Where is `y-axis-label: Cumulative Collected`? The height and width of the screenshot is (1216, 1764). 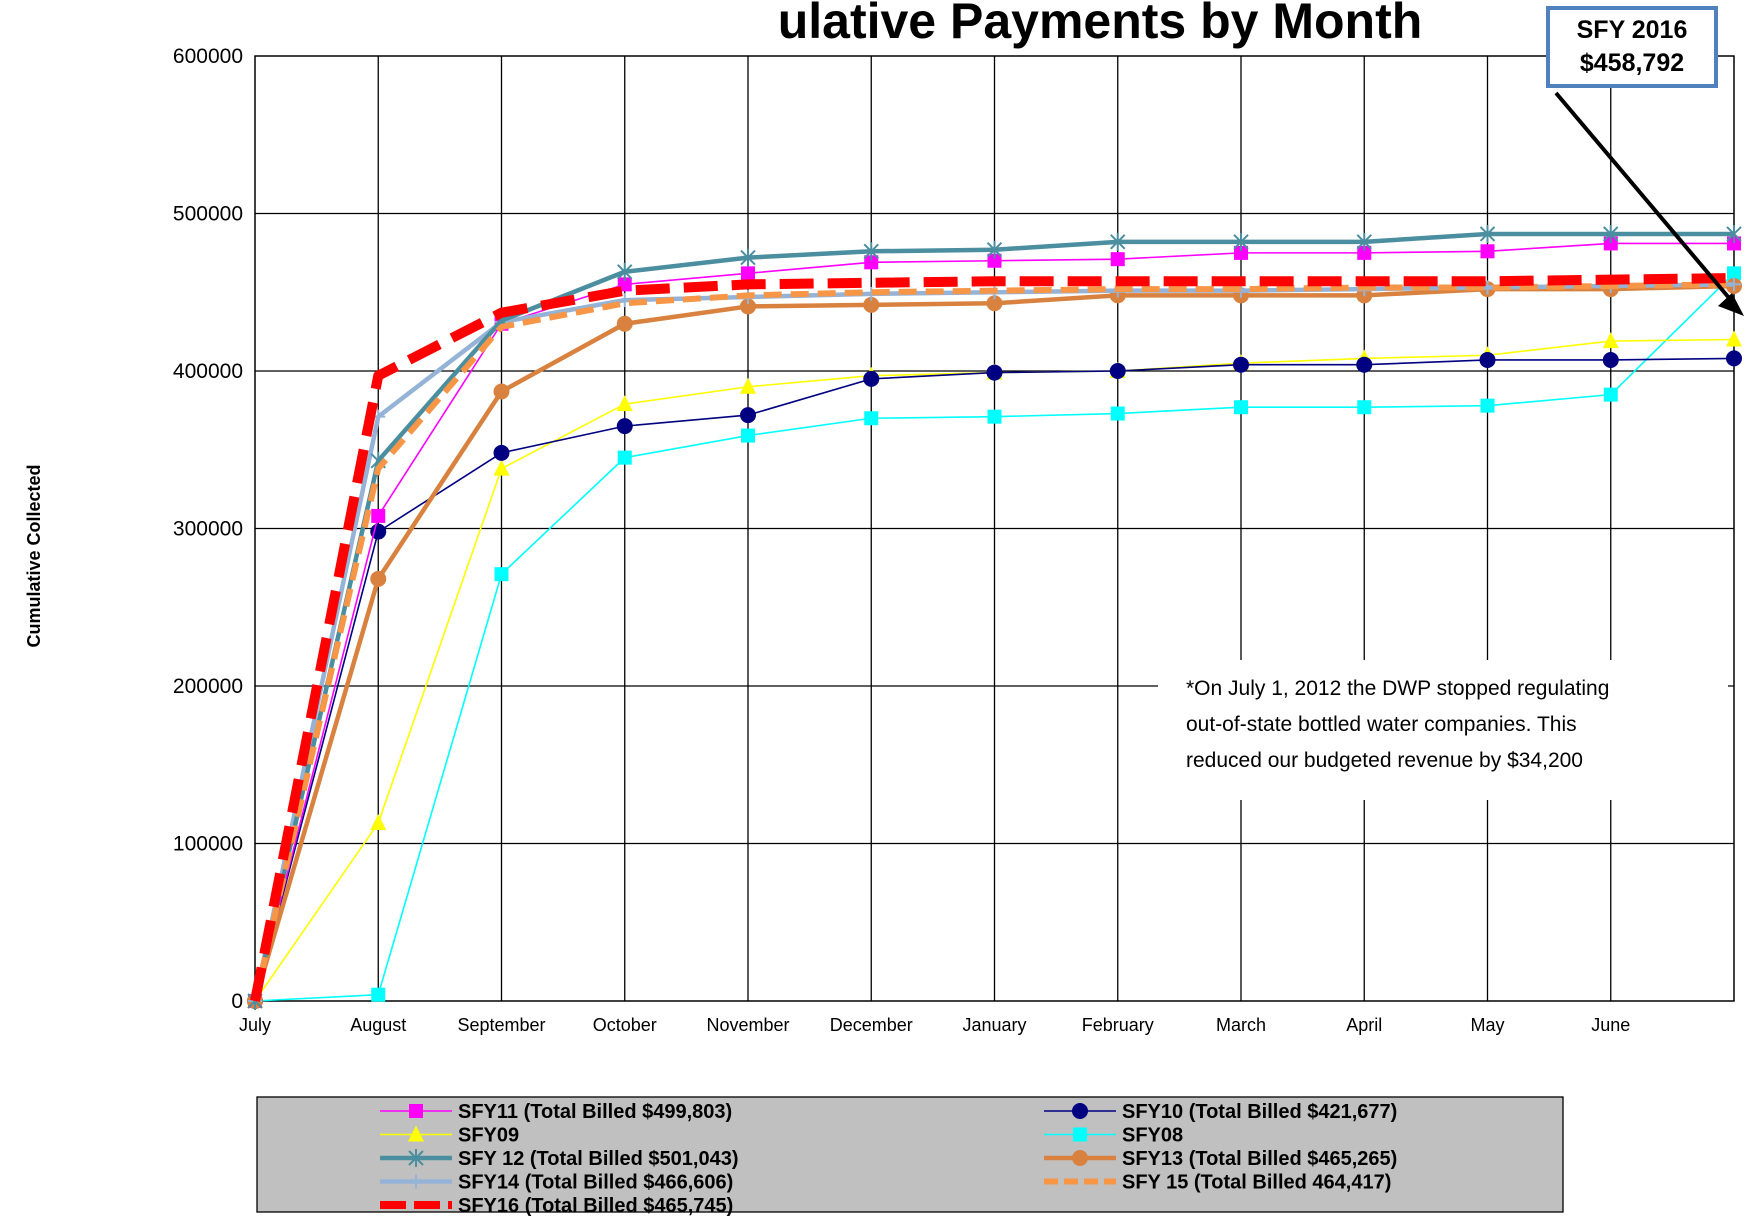 y-axis-label: Cumulative Collected is located at coordinates (34, 555).